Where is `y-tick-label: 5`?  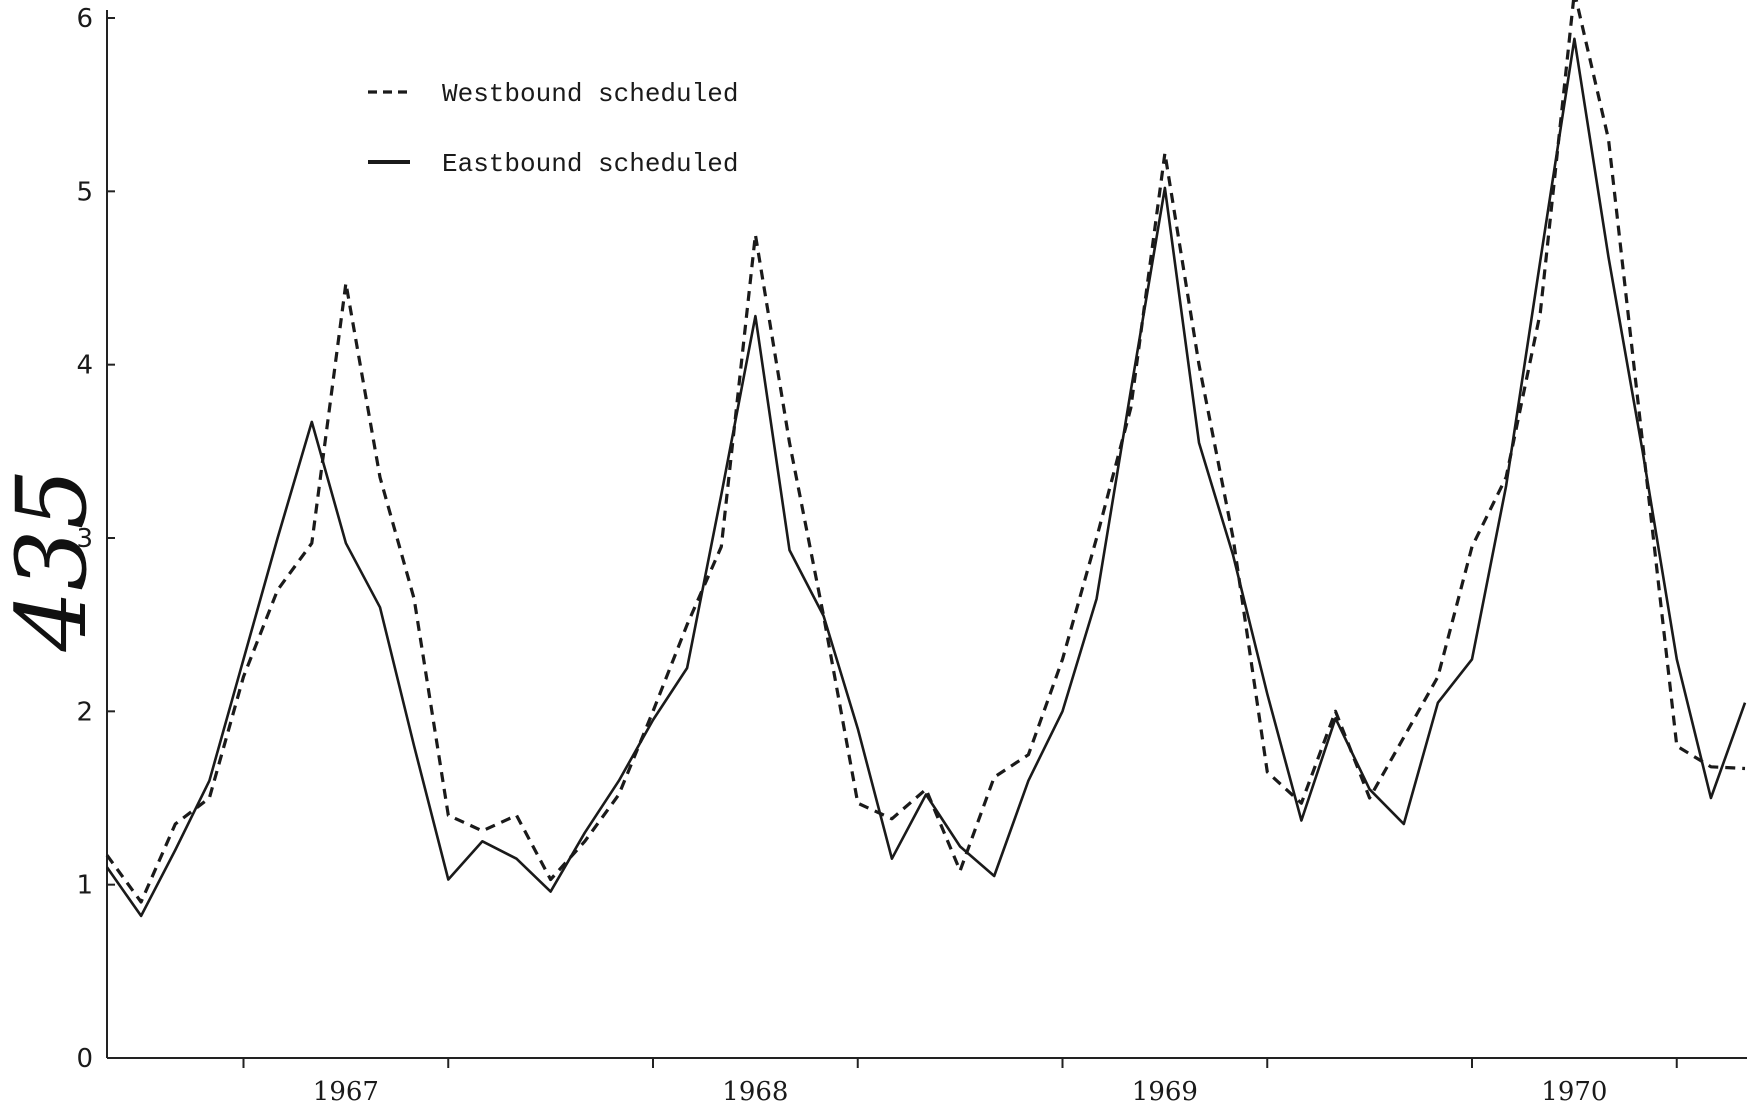
y-tick-label: 5 is located at coordinates (84, 192).